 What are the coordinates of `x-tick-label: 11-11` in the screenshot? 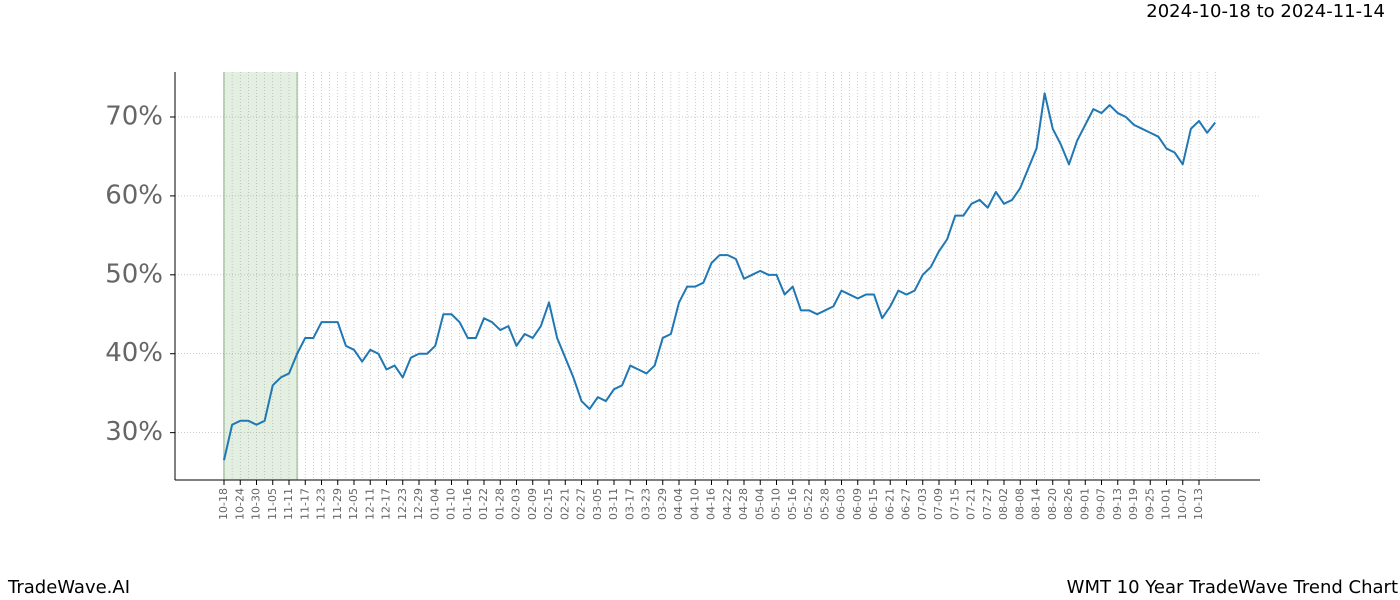 It's located at (288, 504).